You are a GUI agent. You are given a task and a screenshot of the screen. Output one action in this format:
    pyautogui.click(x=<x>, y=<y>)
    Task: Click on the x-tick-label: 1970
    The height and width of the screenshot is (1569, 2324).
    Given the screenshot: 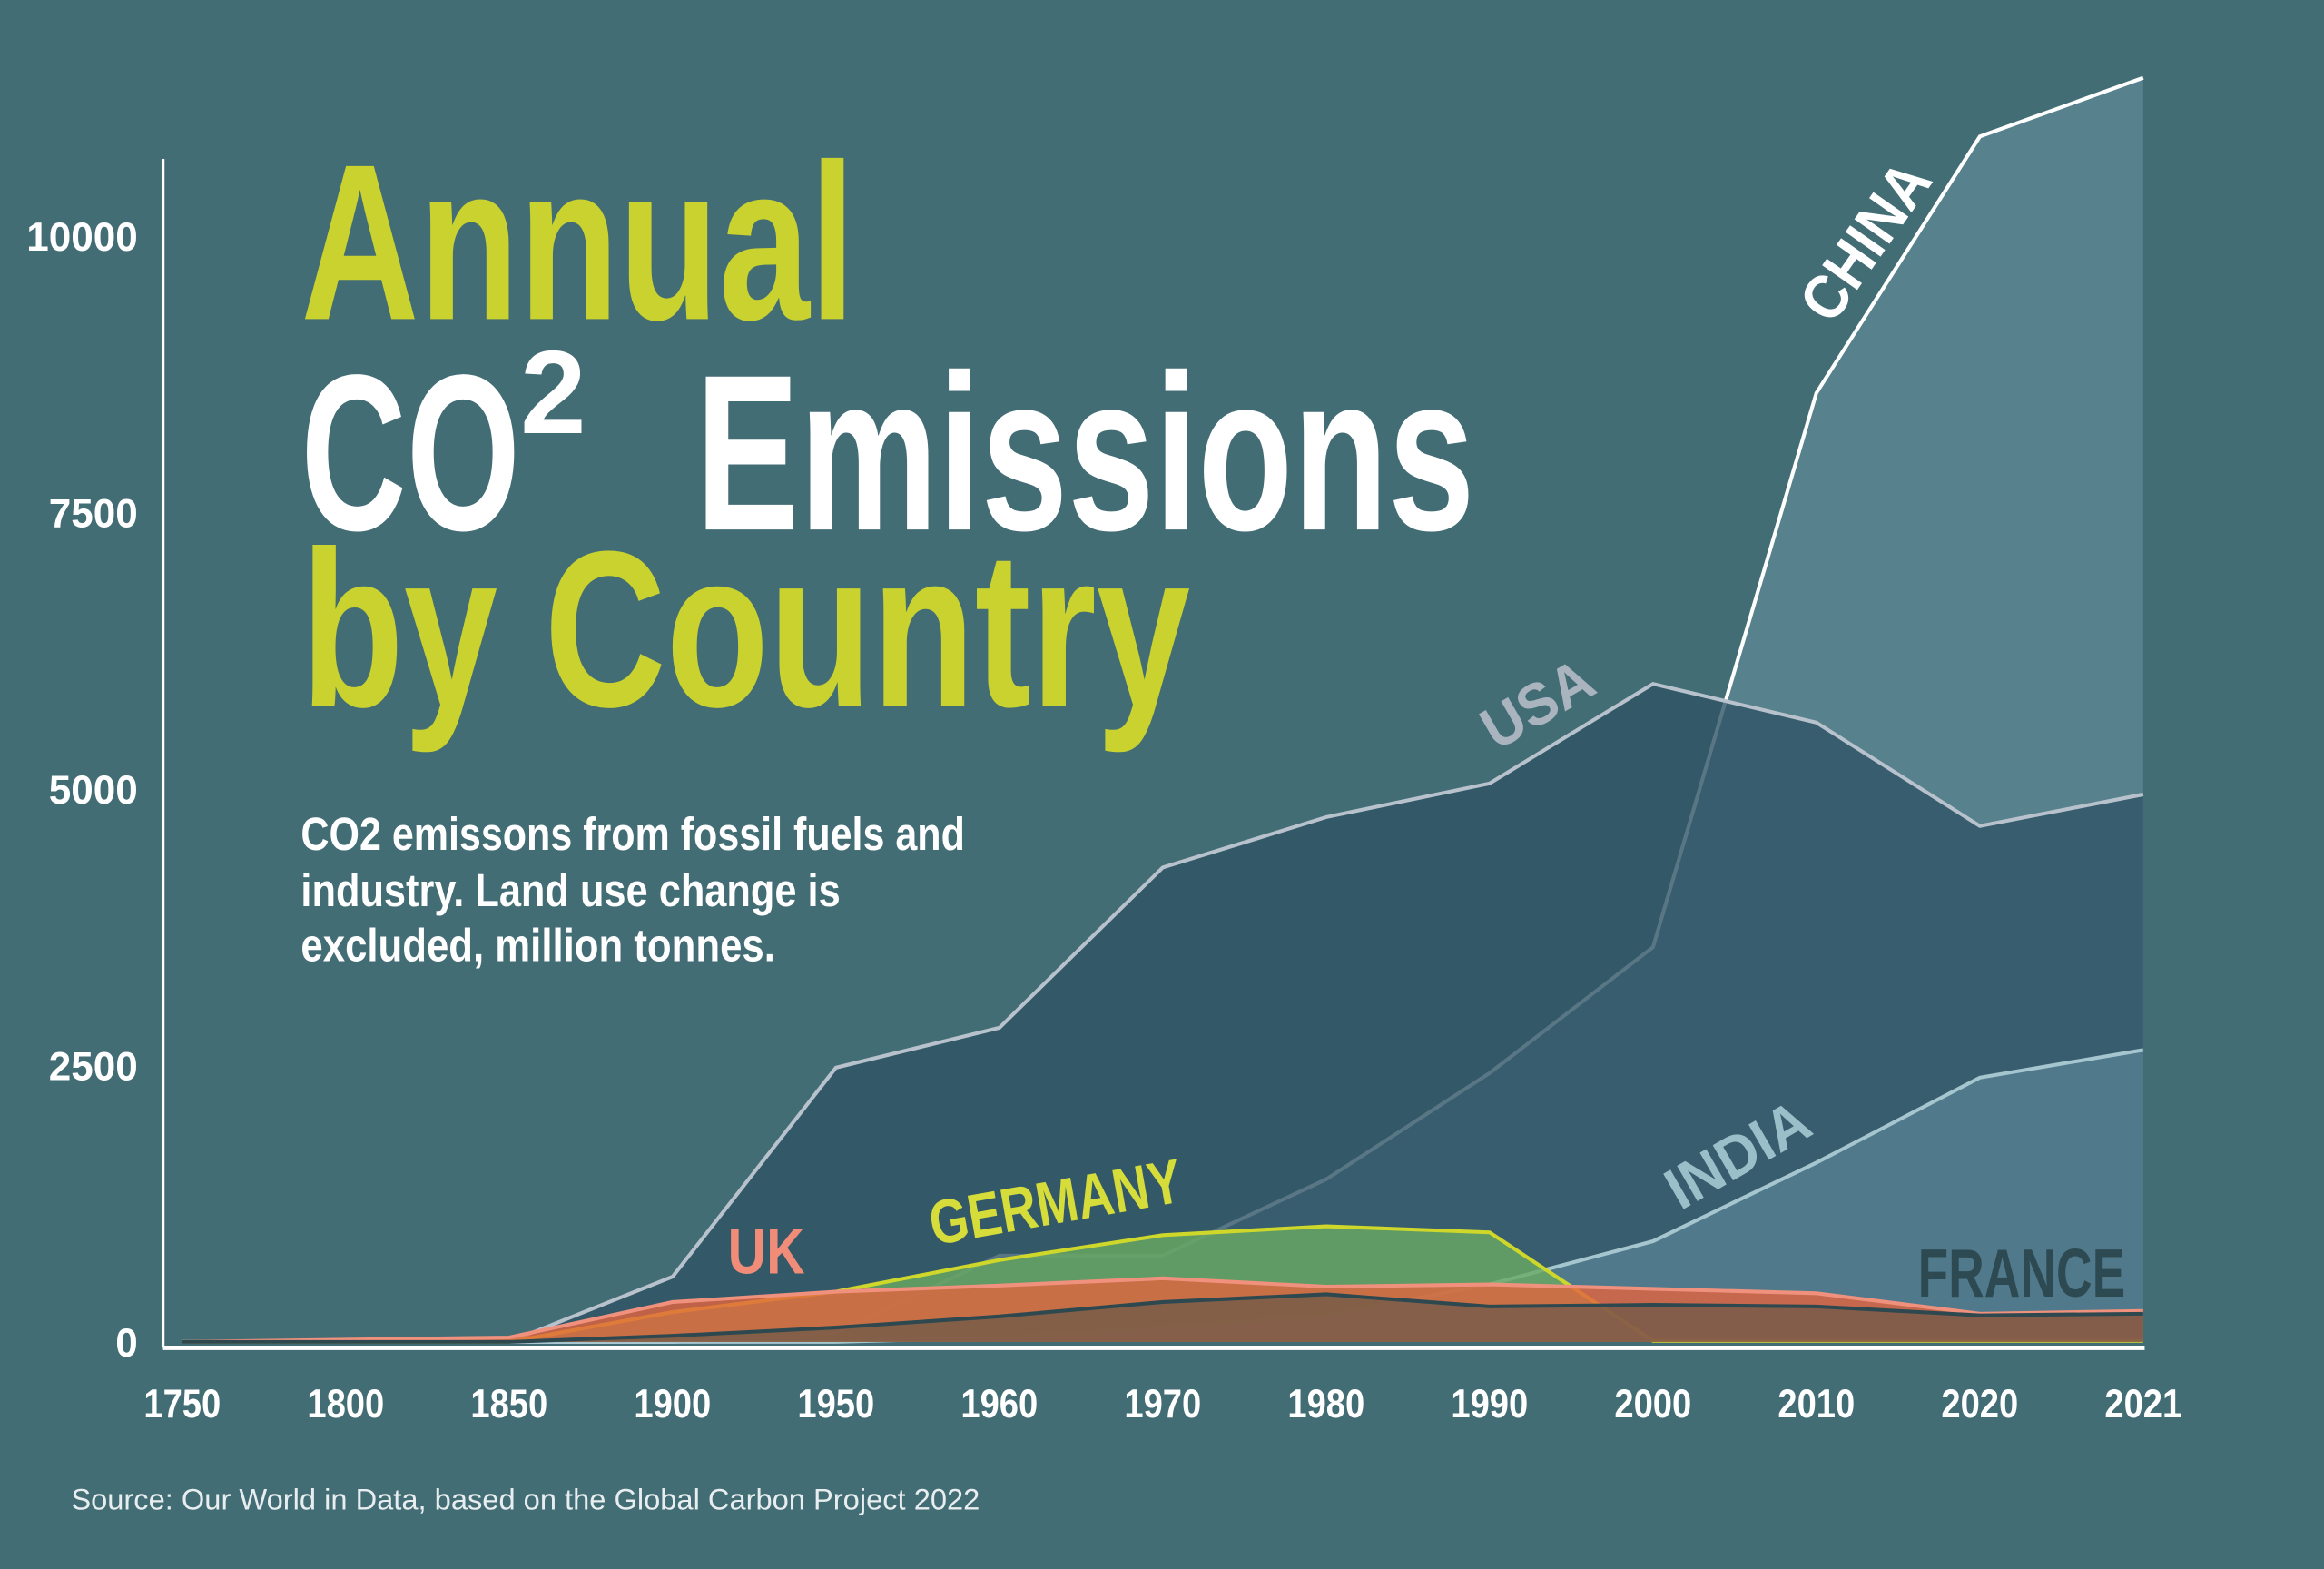 What is the action you would take?
    pyautogui.click(x=1162, y=1404)
    